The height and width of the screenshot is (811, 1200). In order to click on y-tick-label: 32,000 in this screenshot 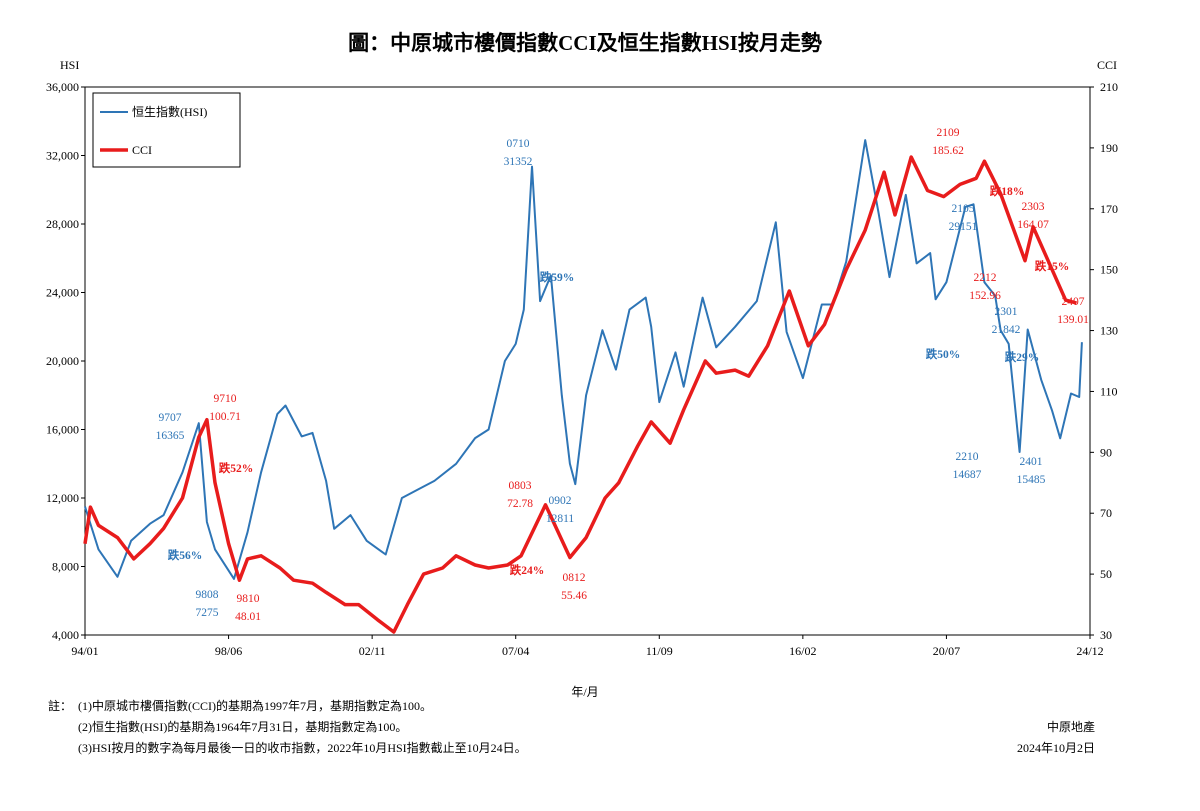, I will do `click(62, 156)`.